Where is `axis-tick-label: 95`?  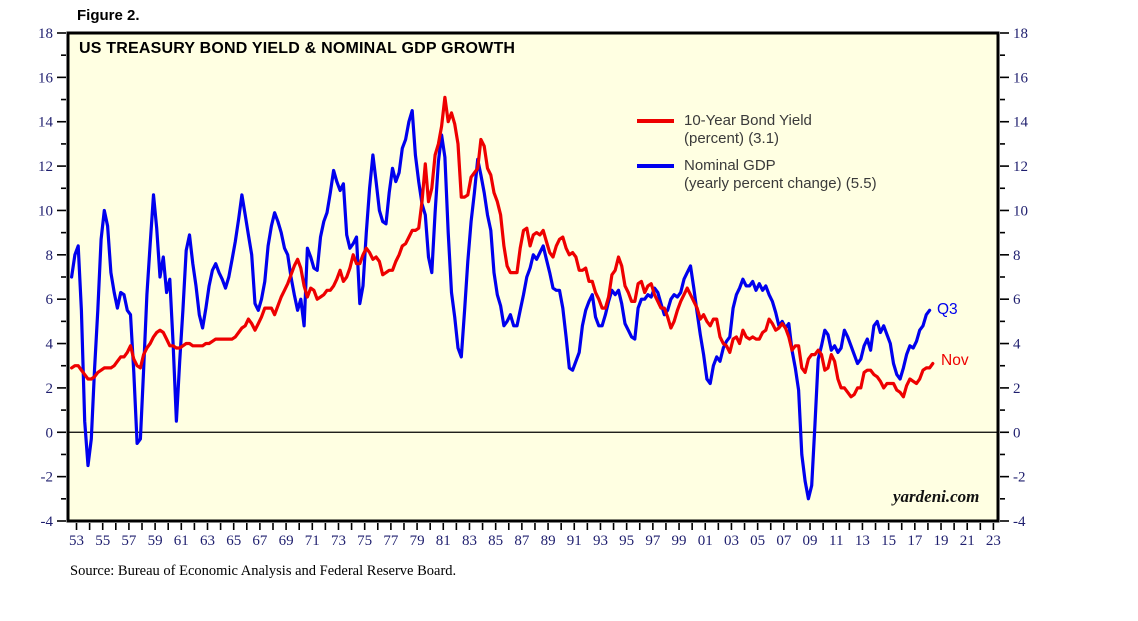
axis-tick-label: 95 is located at coordinates (626, 541).